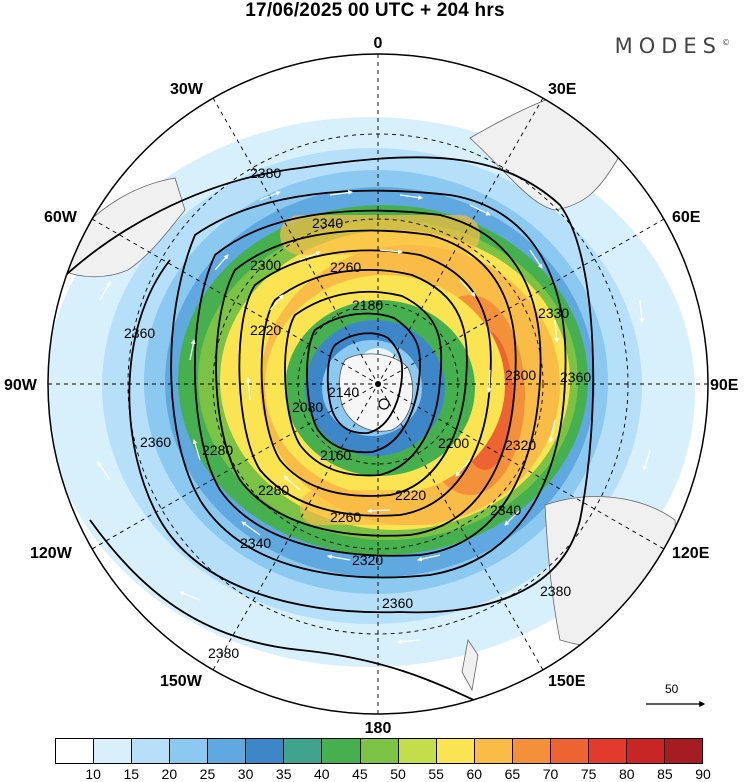 The width and height of the screenshot is (750, 782). I want to click on contour-label: 2140, so click(343, 392).